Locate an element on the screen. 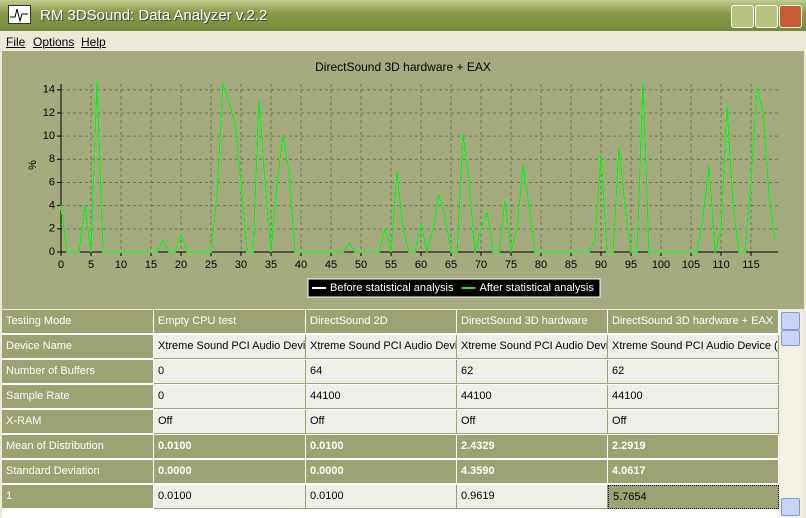  y-tick-label: 2 is located at coordinates (52, 229).